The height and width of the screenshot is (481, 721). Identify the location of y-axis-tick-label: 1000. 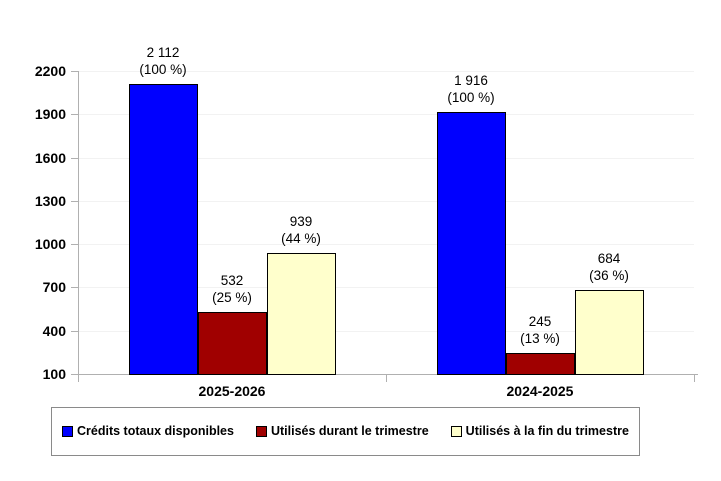
(50, 244).